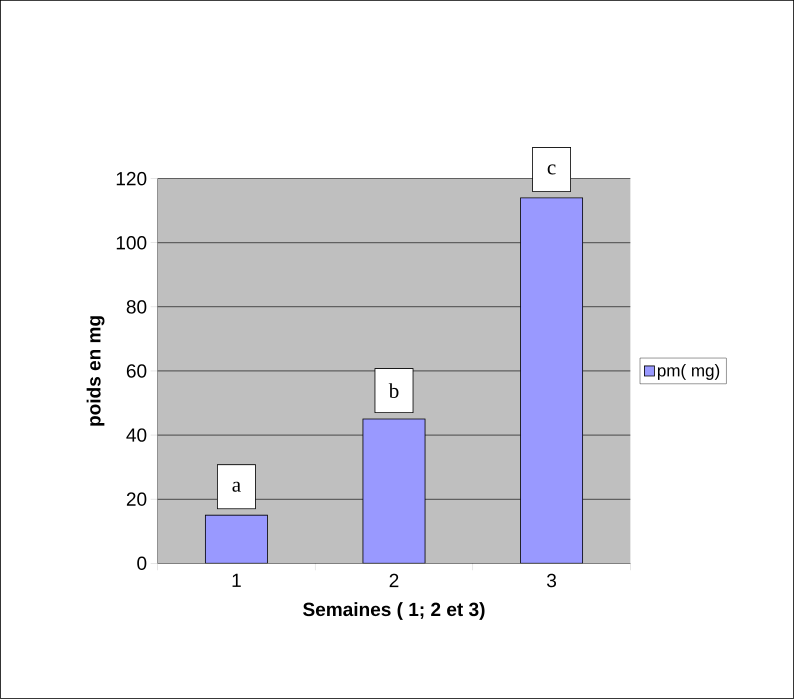 This screenshot has width=794, height=699. Describe the element at coordinates (551, 581) in the screenshot. I see `x-tick-label: 3` at that location.